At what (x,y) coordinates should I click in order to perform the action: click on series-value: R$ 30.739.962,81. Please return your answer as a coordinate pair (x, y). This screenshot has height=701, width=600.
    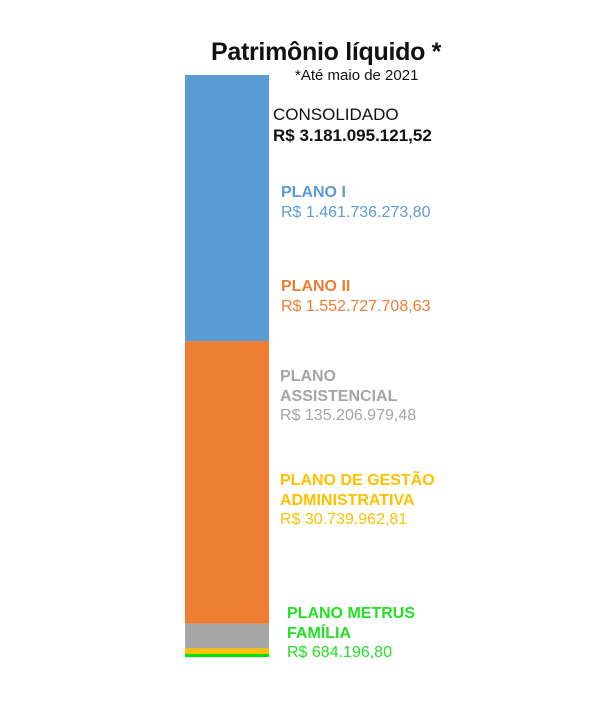
    Looking at the image, I should click on (344, 520).